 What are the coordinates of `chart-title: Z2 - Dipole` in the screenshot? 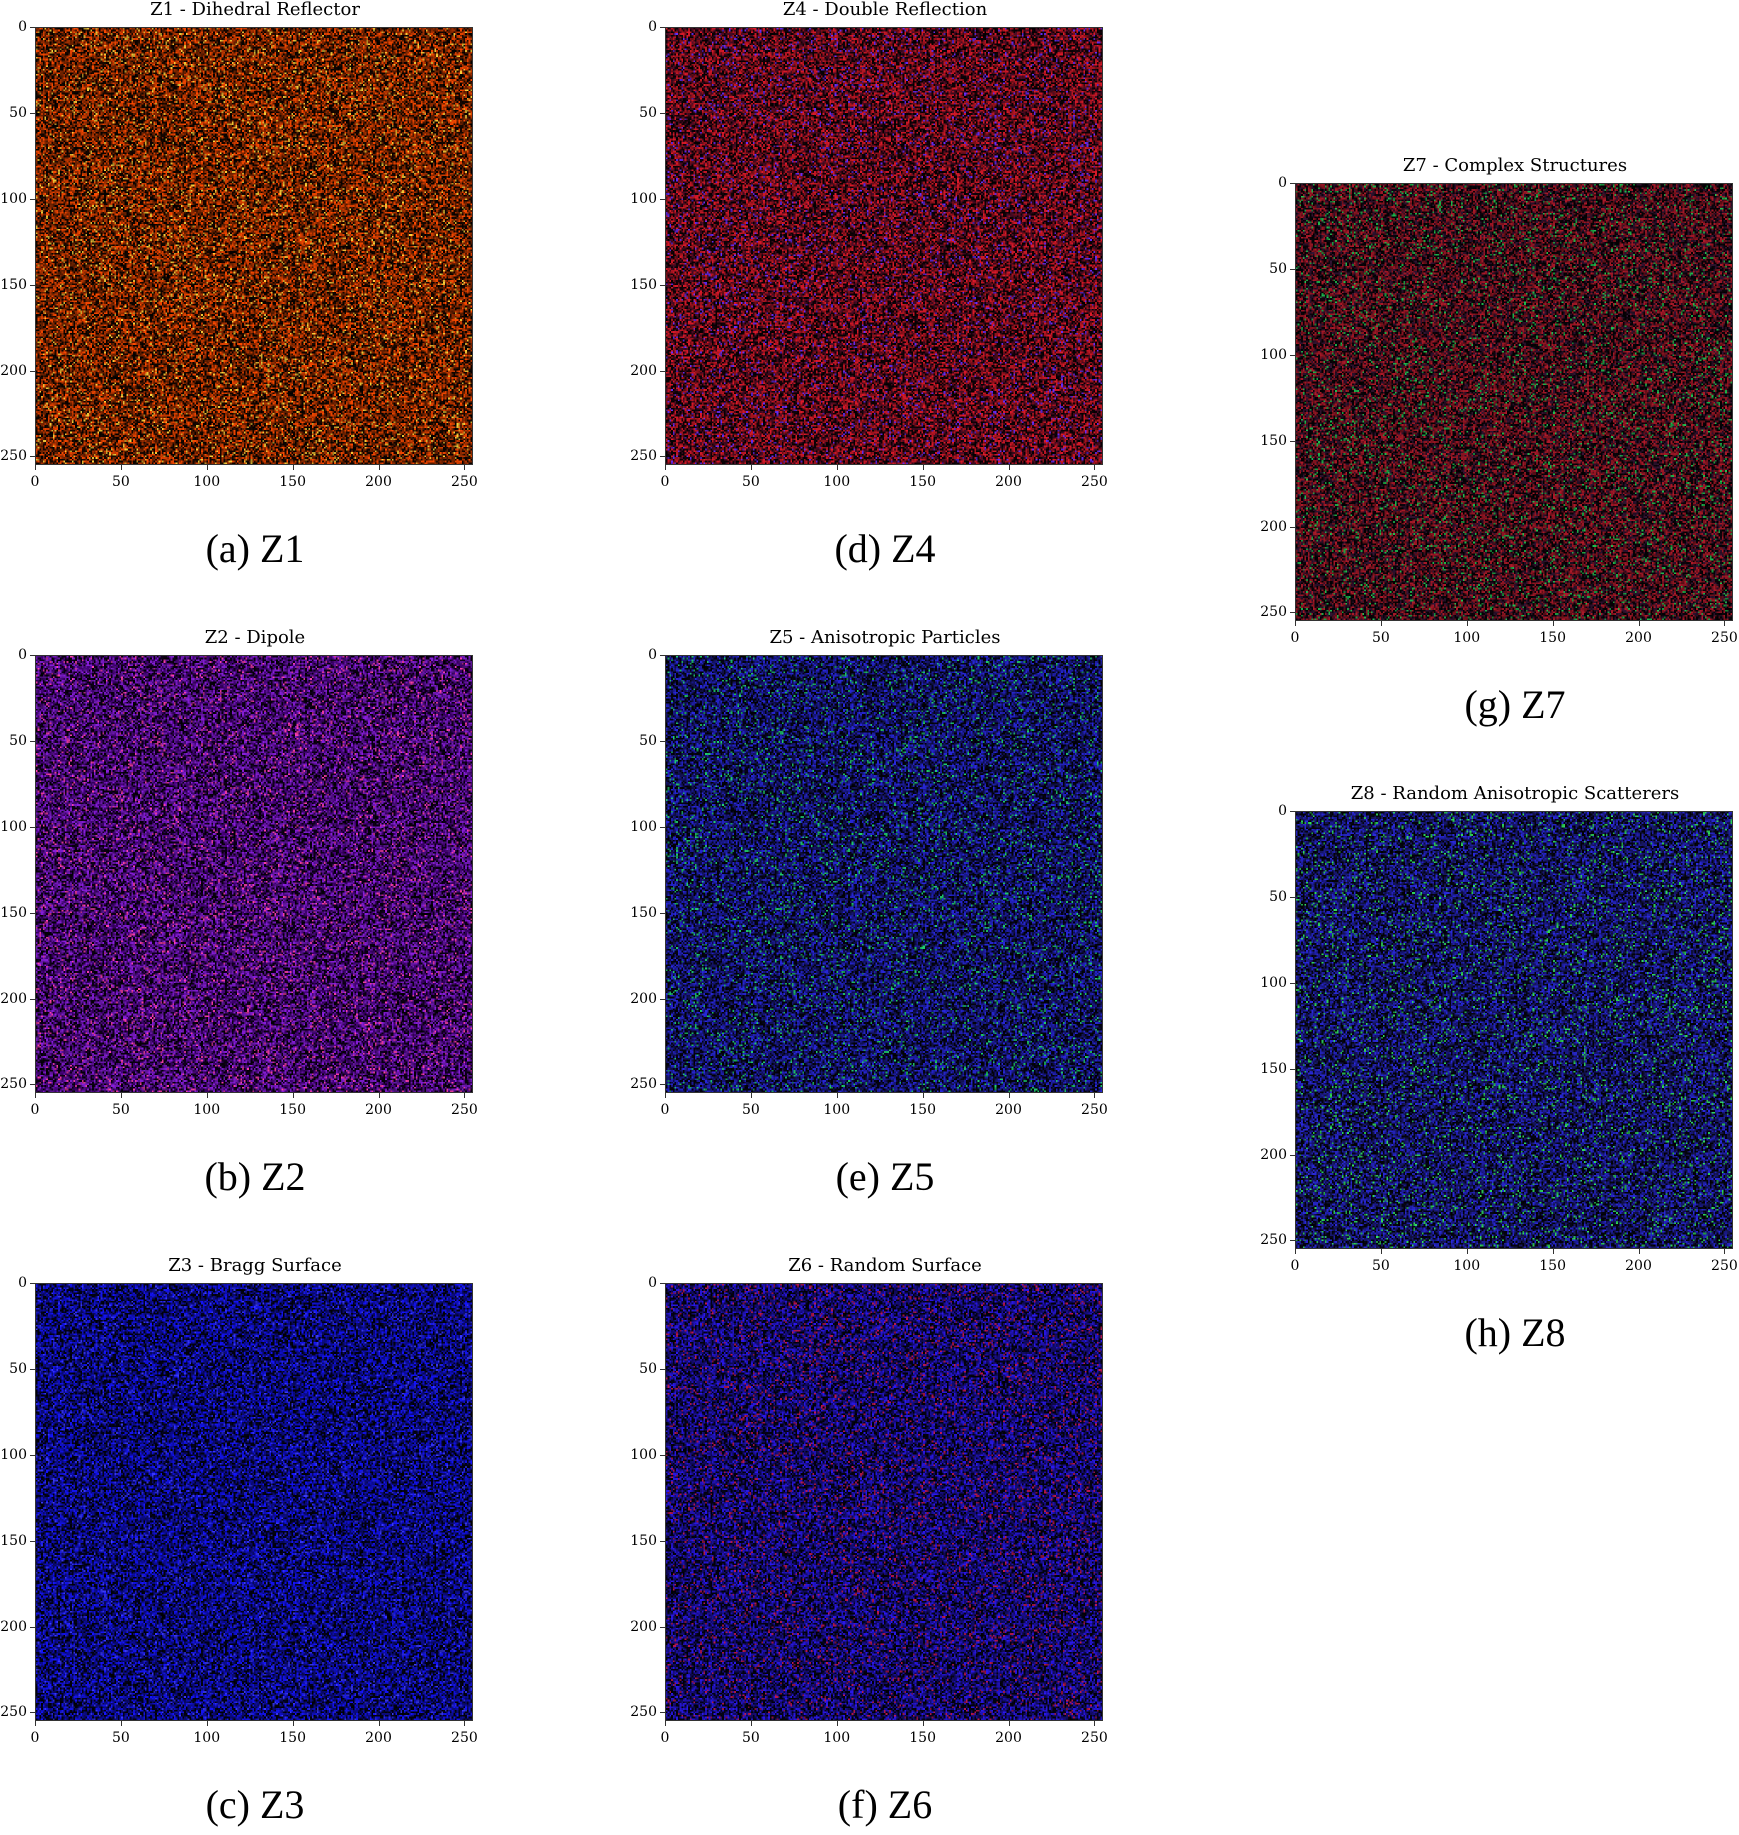 It's located at (255, 638).